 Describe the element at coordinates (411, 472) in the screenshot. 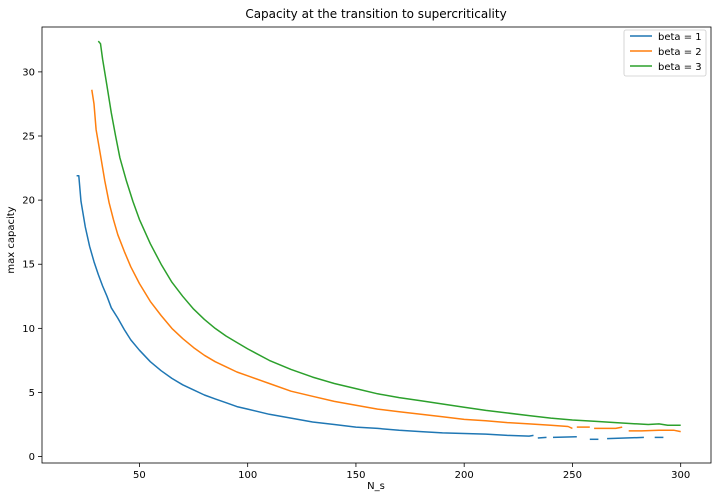

I see `x-axis-ticks: 50 100 150 200 250 300` at that location.